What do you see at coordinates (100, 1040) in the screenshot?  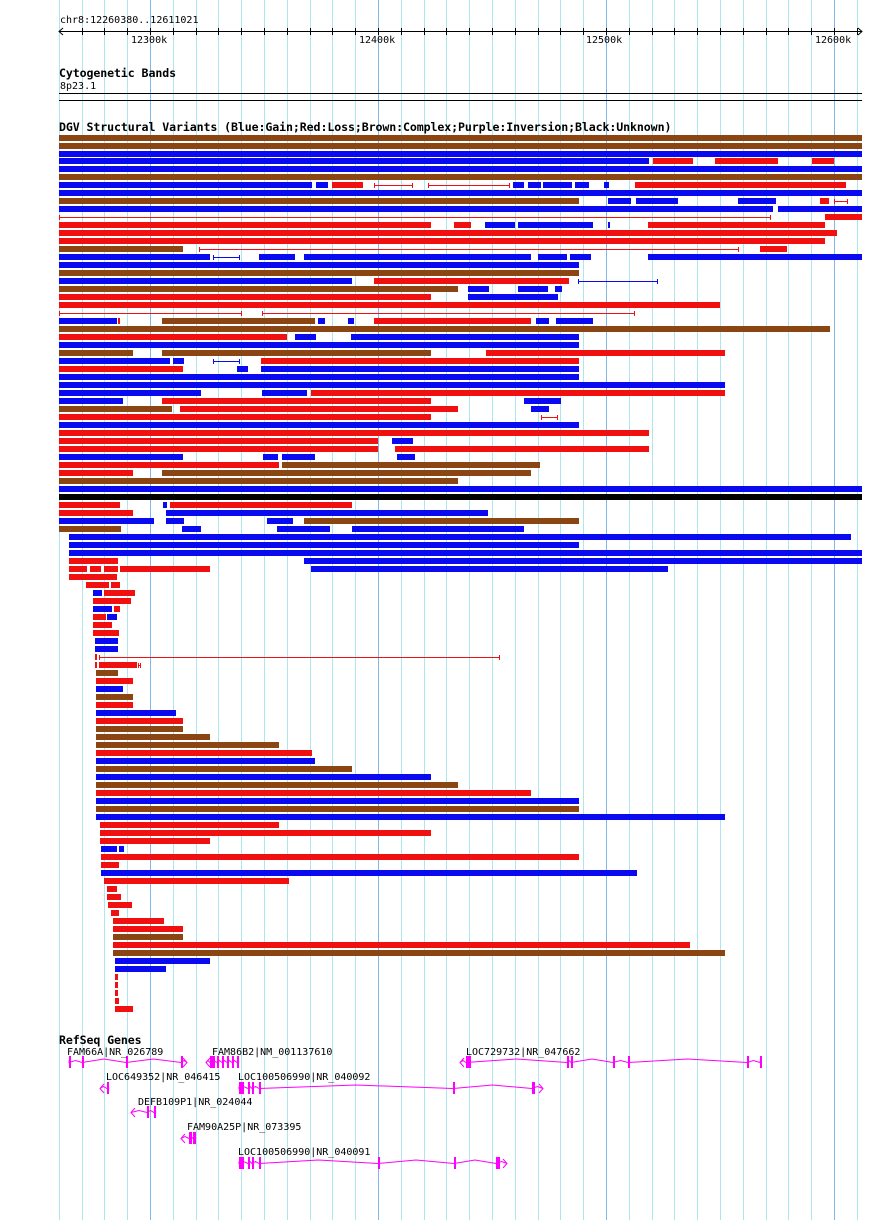 I see `refseq-track-title: RefSeq Genes` at bounding box center [100, 1040].